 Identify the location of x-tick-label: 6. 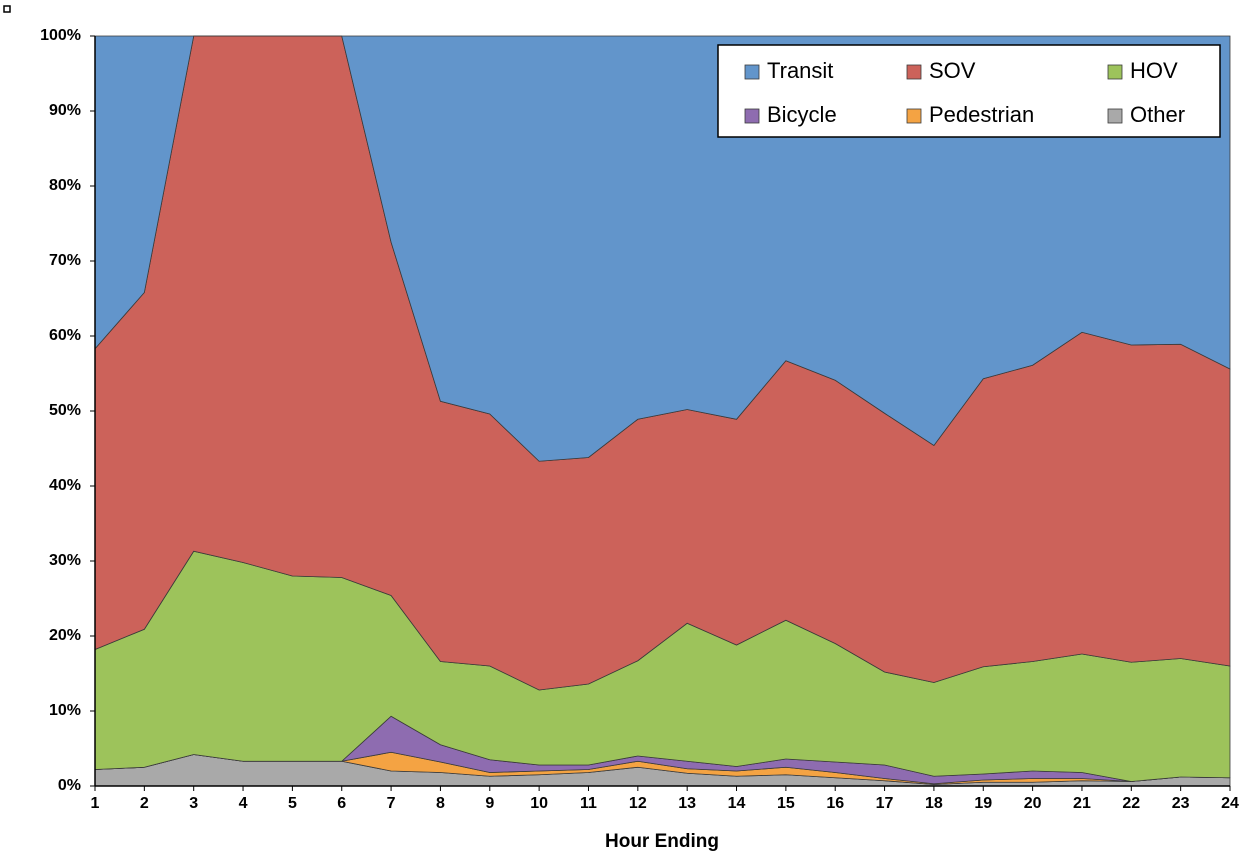
(341, 803).